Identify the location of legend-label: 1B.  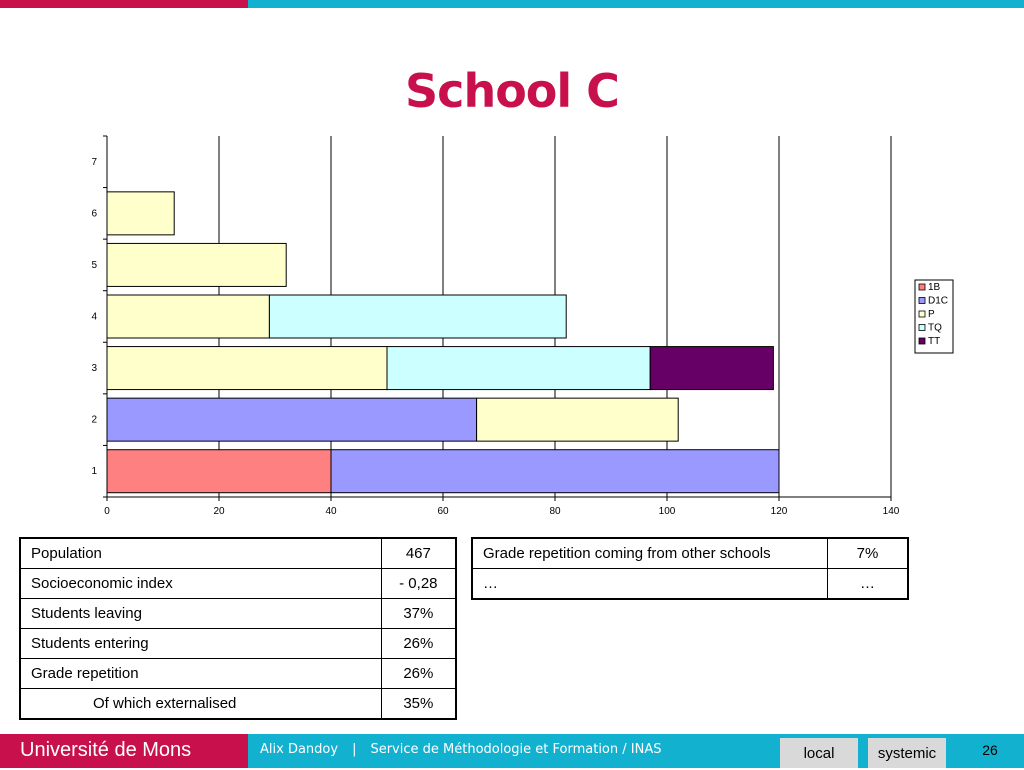
(934, 287).